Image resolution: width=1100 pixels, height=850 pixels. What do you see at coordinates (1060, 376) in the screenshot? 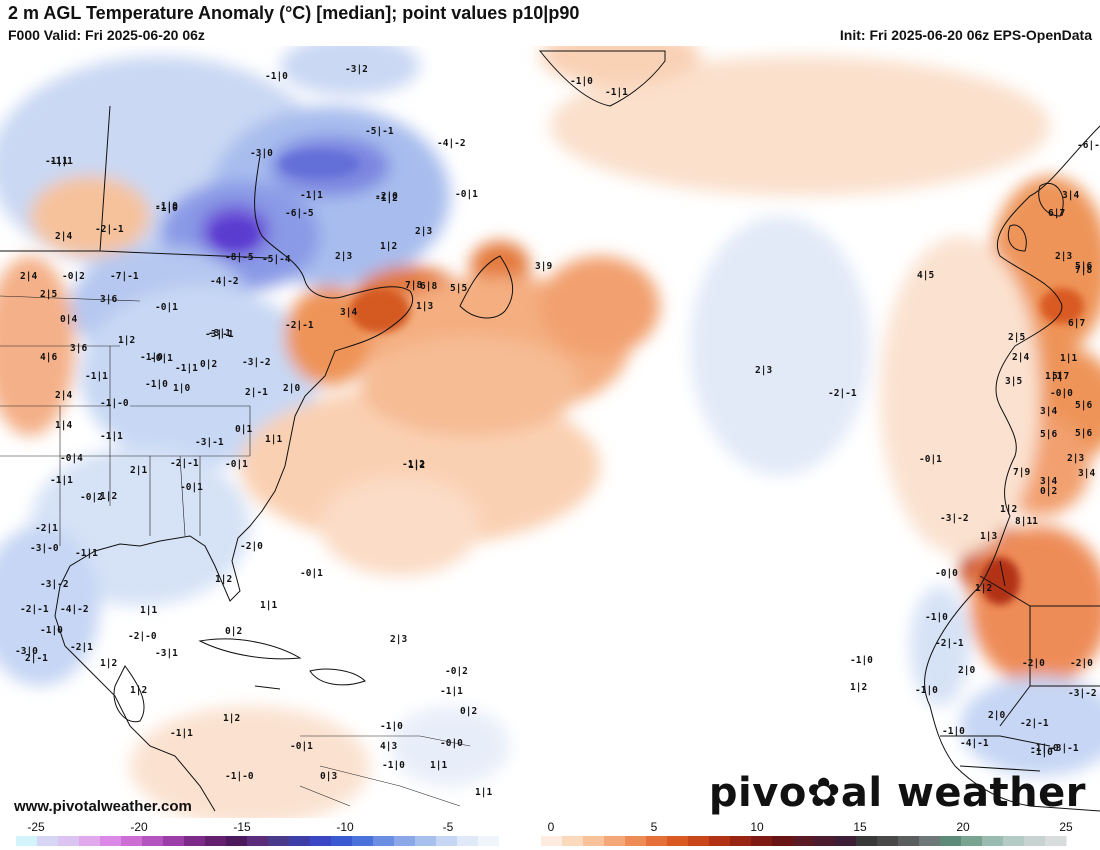
I see `point-value-label: 5|7` at bounding box center [1060, 376].